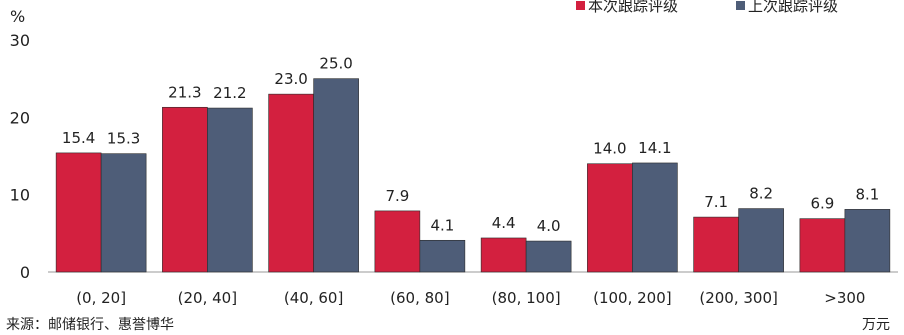 Image resolution: width=904 pixels, height=335 pixels. What do you see at coordinates (207, 298) in the screenshot?
I see `x-tick-label: (20, 40]` at bounding box center [207, 298].